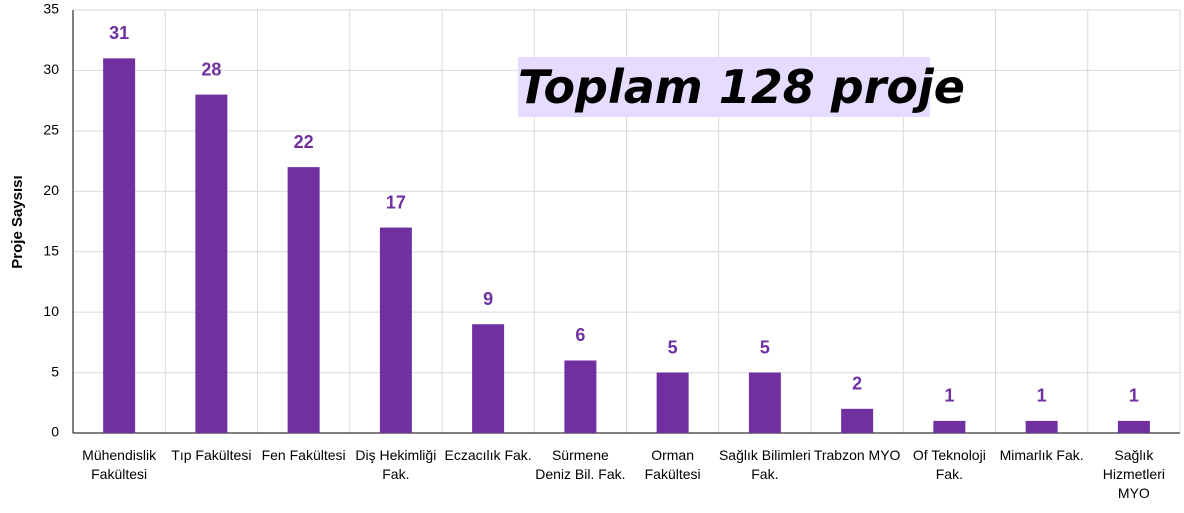 This screenshot has width=1184, height=513. I want to click on x-tick-label: Trabzon MYO, so click(857, 455).